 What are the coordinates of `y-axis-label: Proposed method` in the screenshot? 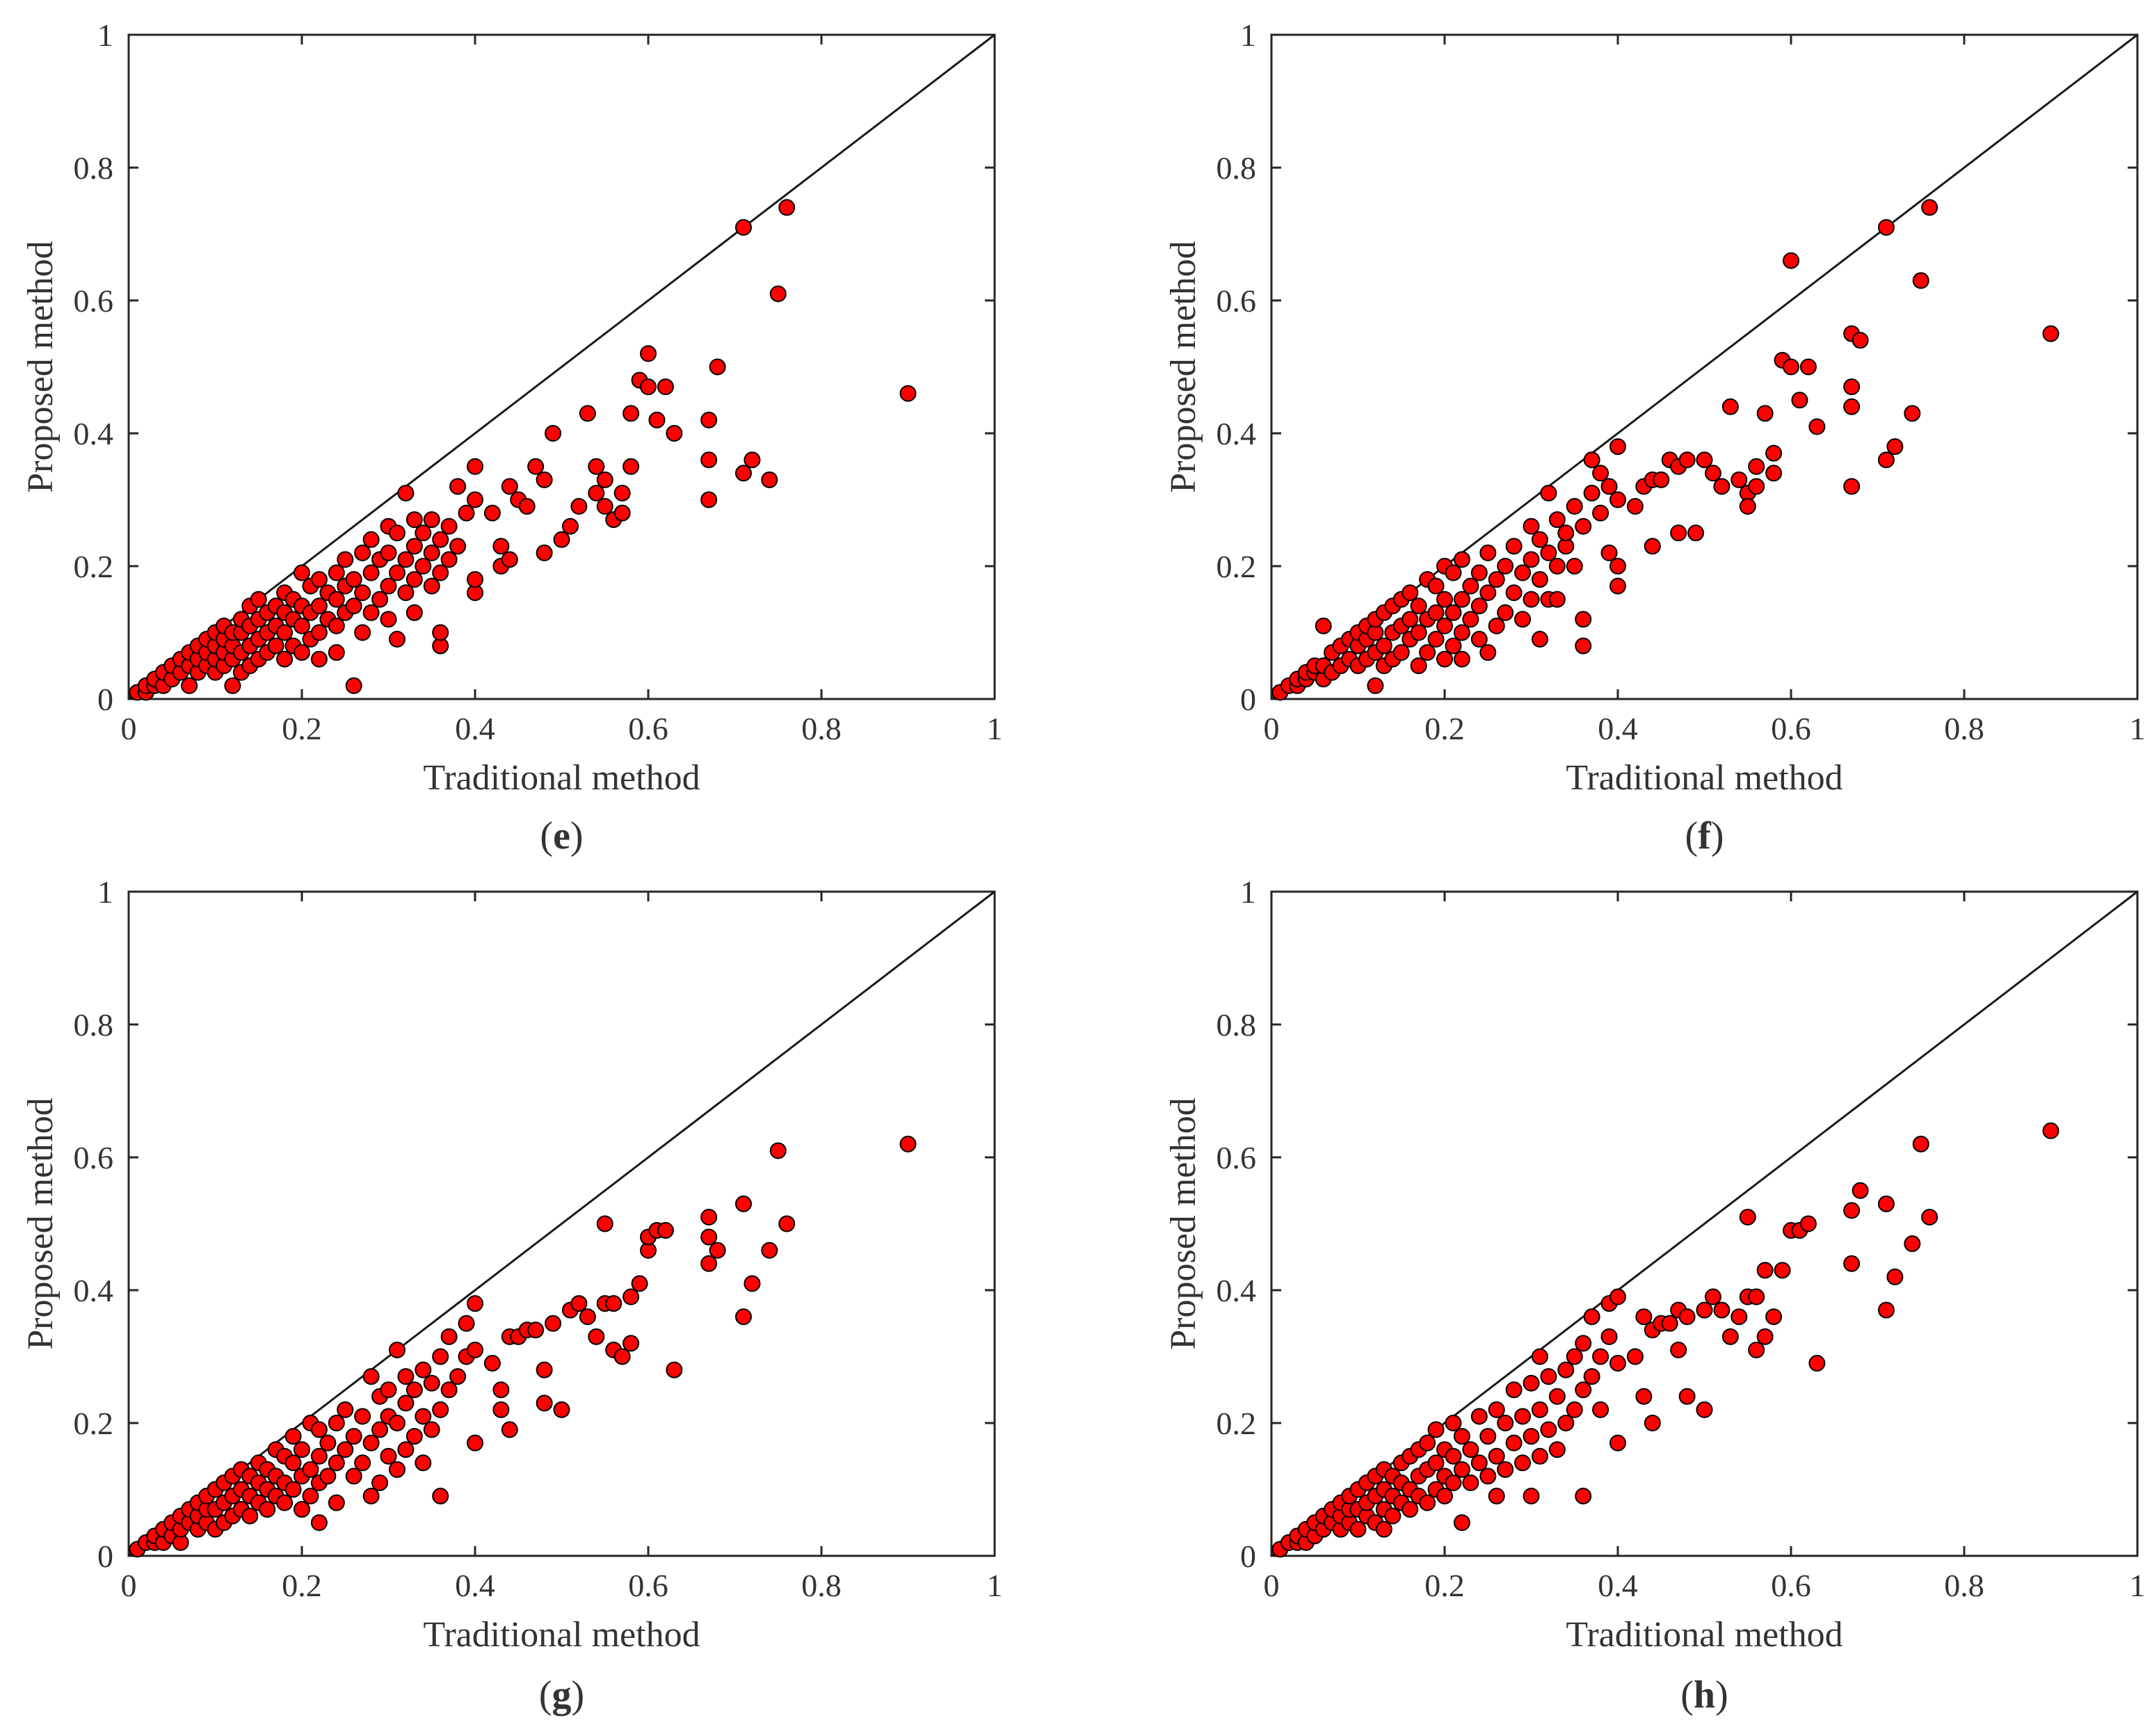 It's located at (1183, 1224).